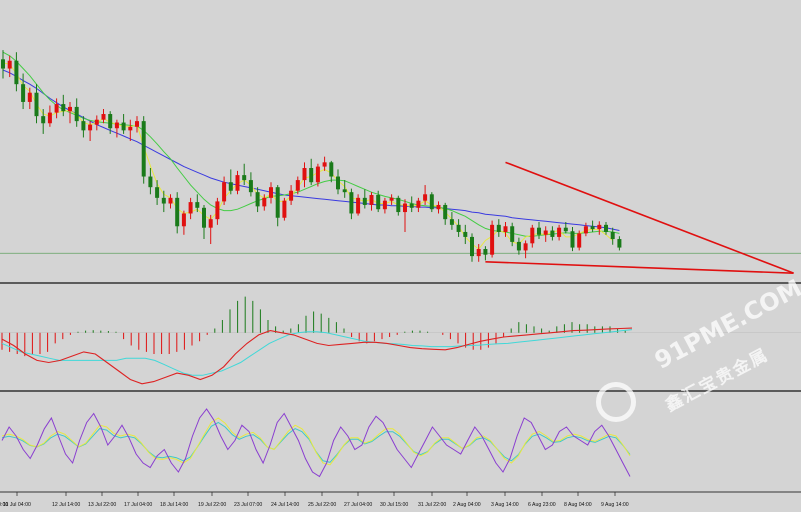 This screenshot has height=512, width=801. I want to click on x-tick-label: 3 Aug 14:00, so click(505, 505).